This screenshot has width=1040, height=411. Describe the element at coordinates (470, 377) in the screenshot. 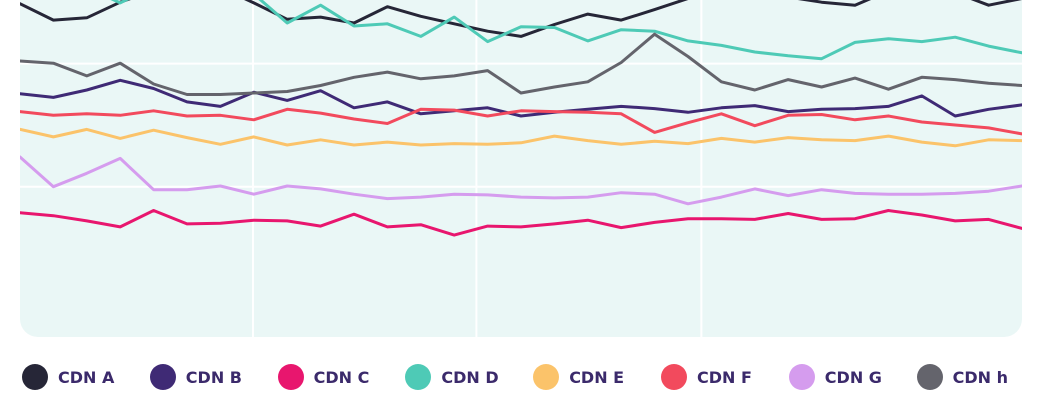

I see `legend-label: CDN D` at that location.